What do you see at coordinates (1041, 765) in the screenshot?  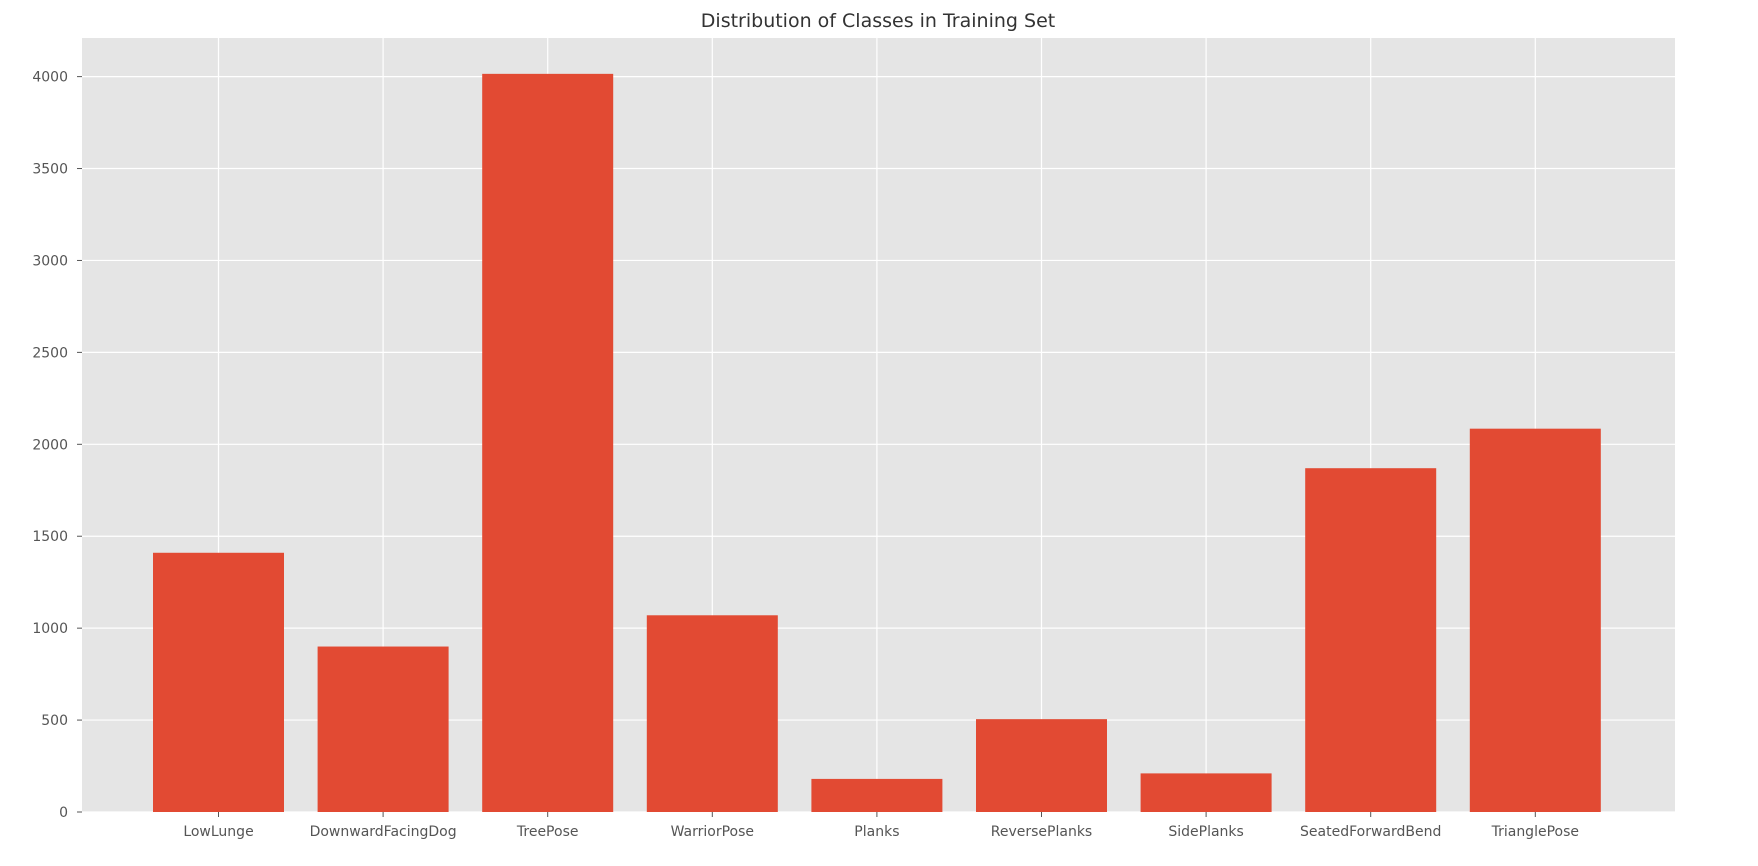 I see `bar-reverseplanks` at bounding box center [1041, 765].